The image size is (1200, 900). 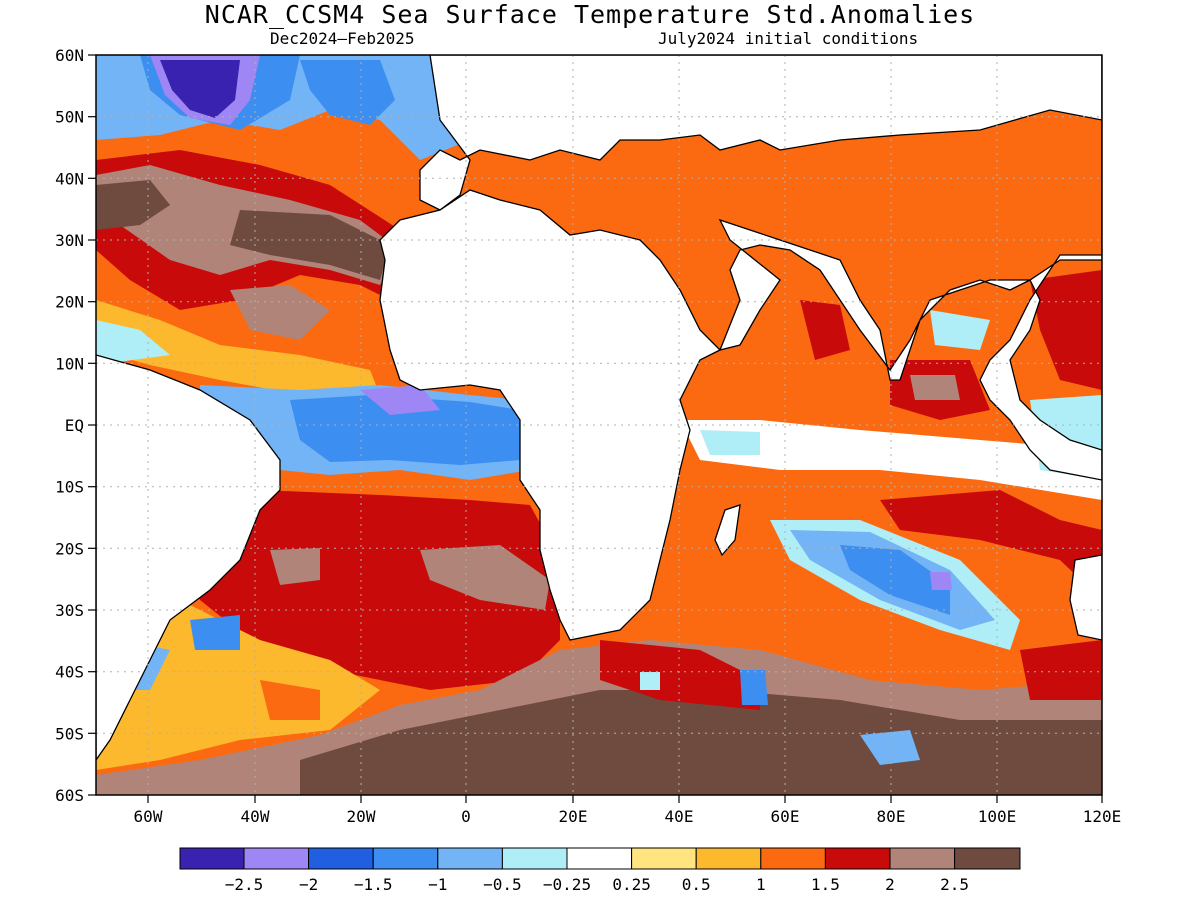 What do you see at coordinates (308, 884) in the screenshot?
I see `colorbar-label: −2` at bounding box center [308, 884].